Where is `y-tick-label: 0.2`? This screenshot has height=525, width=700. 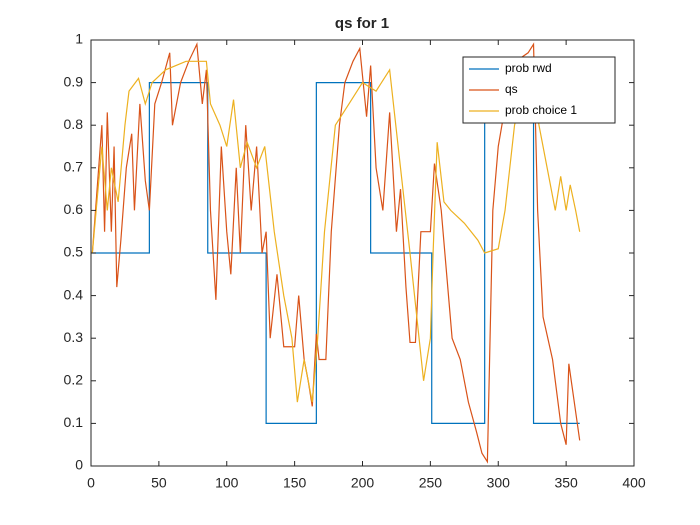 y-tick-label: 0.2 is located at coordinates (74, 380).